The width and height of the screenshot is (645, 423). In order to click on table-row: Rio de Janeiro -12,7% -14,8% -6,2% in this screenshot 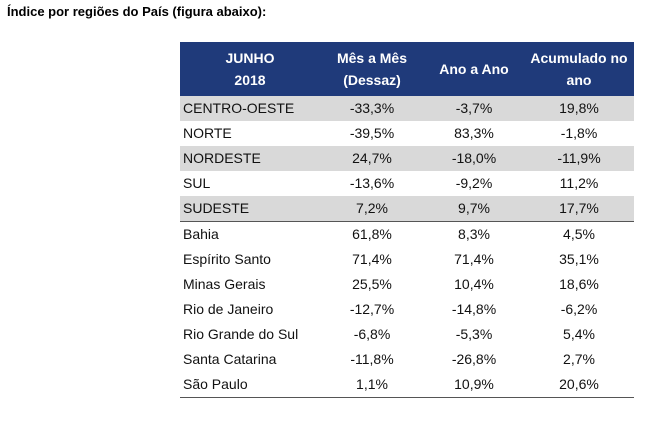, I will do `click(407, 309)`.